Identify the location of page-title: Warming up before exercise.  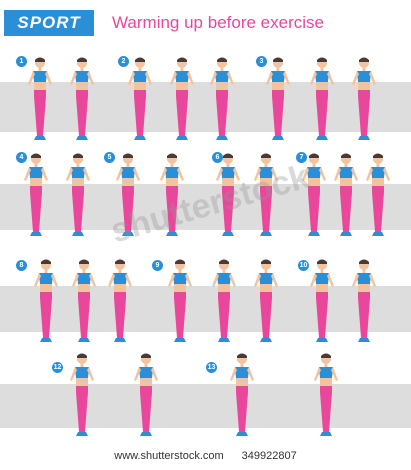
(218, 22).